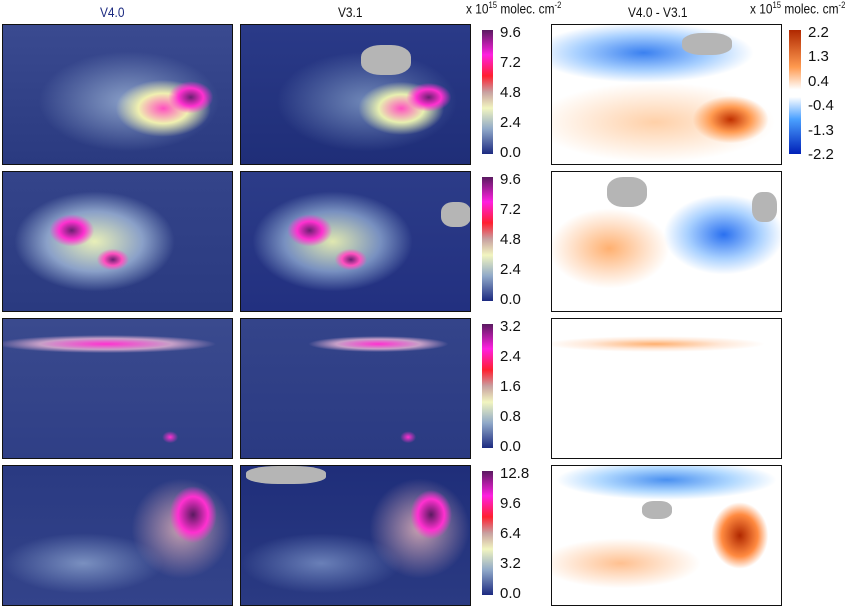  Describe the element at coordinates (117, 241) in the screenshot. I see `map-eu-v40` at that location.